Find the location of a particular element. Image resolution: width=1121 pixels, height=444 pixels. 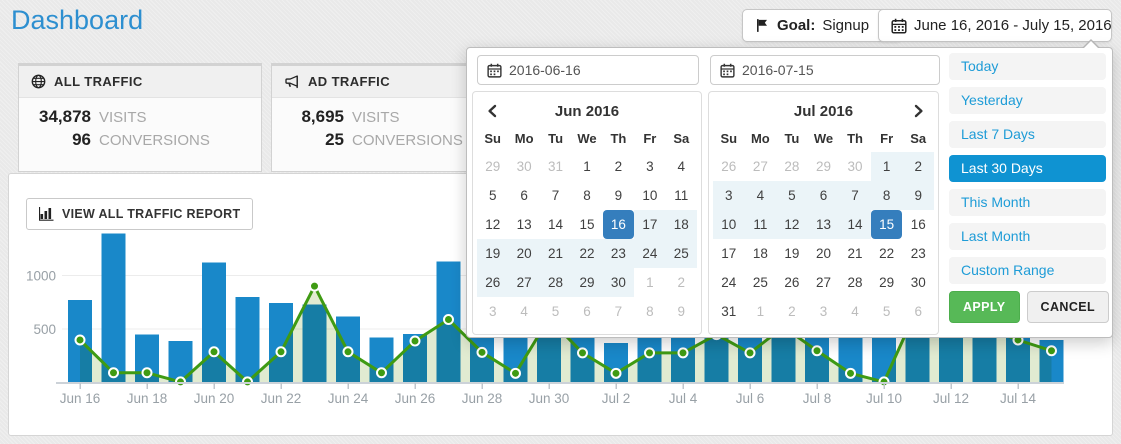

apply-button: APPLY is located at coordinates (984, 307).